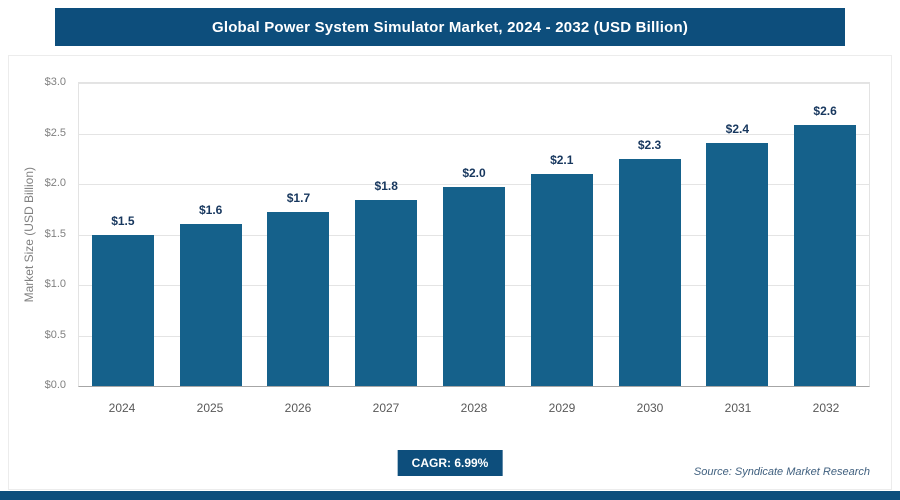 This screenshot has height=500, width=900. What do you see at coordinates (122, 408) in the screenshot?
I see `x-tick-label: 2024` at bounding box center [122, 408].